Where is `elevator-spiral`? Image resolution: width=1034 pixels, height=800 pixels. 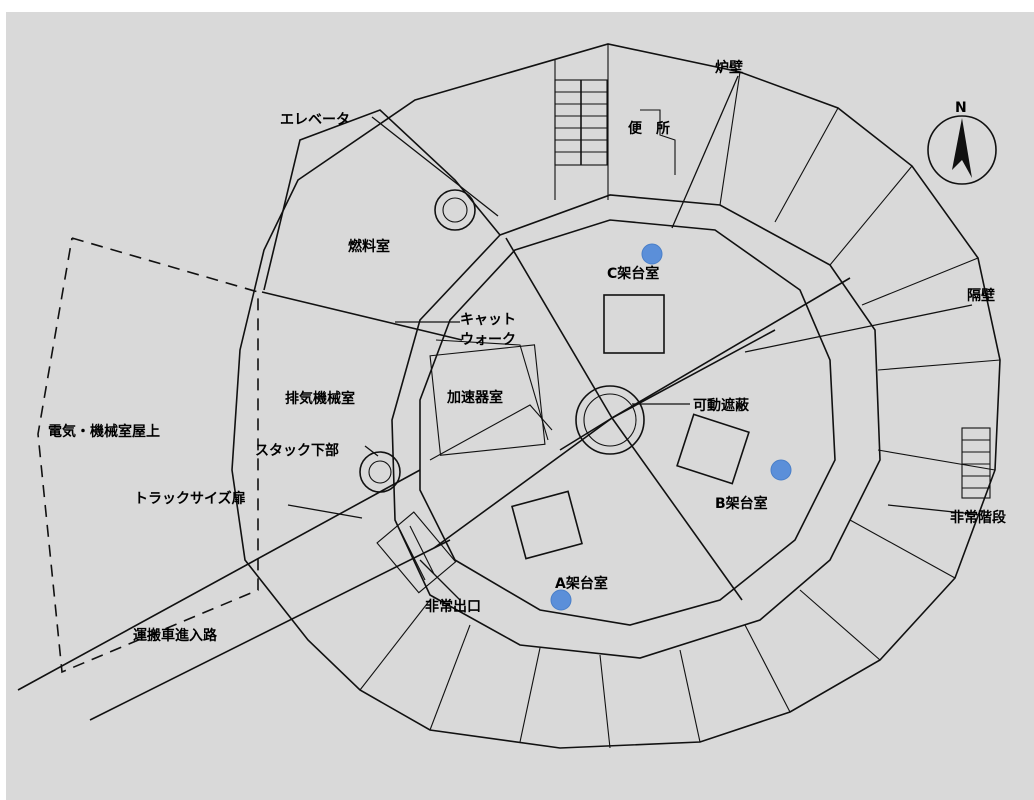
elevator-spiral is located at coordinates (455, 210).